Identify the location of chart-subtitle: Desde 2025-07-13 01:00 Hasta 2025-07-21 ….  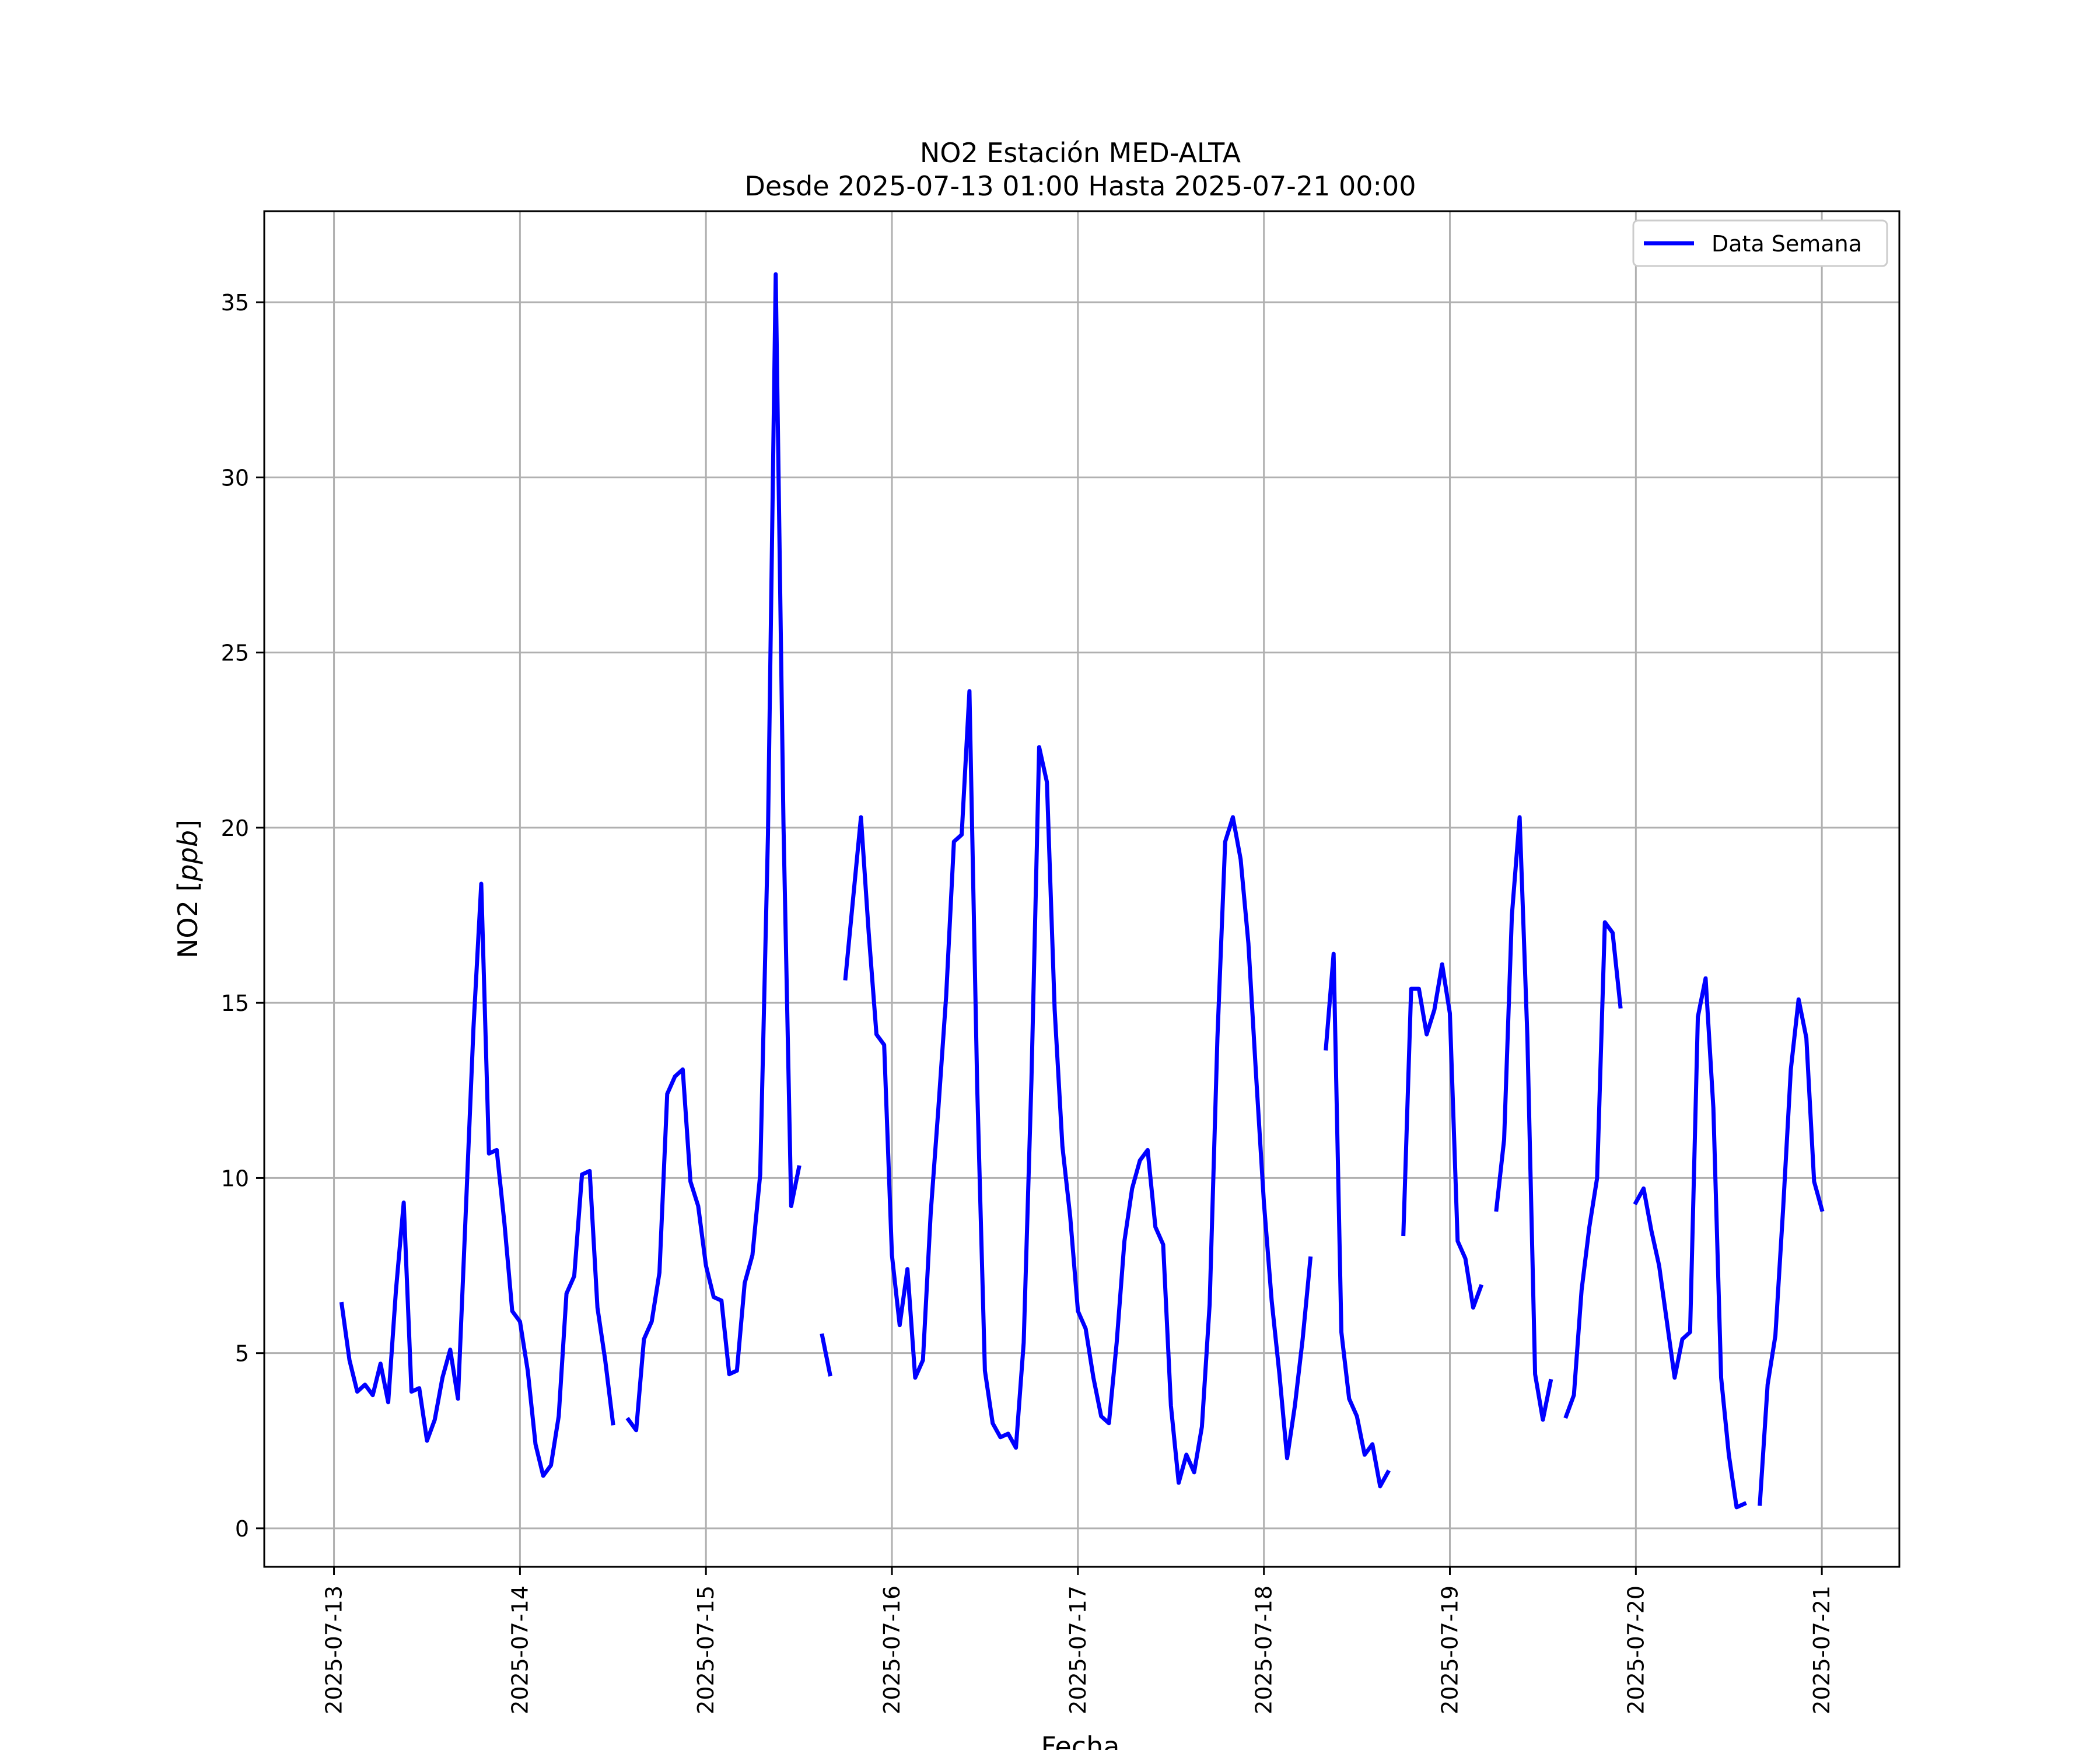
(1080, 186).